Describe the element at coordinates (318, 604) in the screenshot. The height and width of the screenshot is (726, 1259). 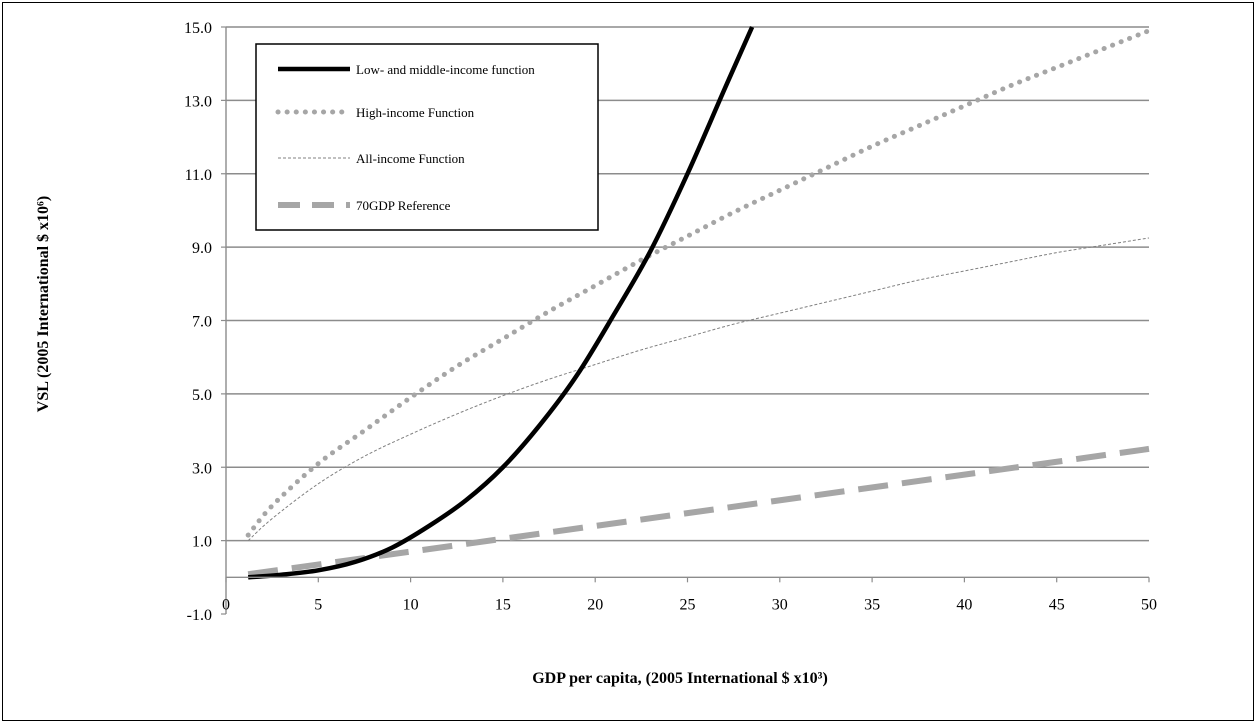
I see `x-tick-label: 5` at that location.